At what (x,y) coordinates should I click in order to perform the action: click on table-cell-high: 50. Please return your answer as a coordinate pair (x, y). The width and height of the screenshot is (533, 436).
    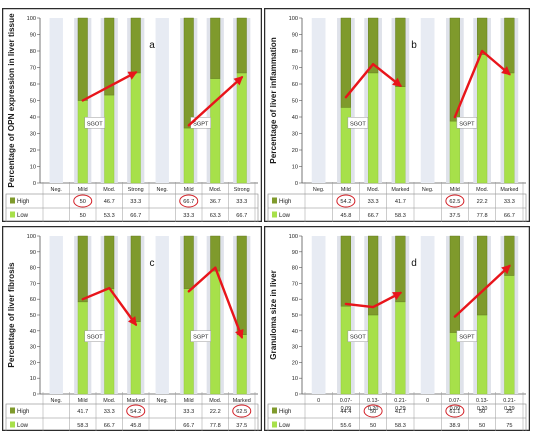
    Looking at the image, I should click on (482, 412).